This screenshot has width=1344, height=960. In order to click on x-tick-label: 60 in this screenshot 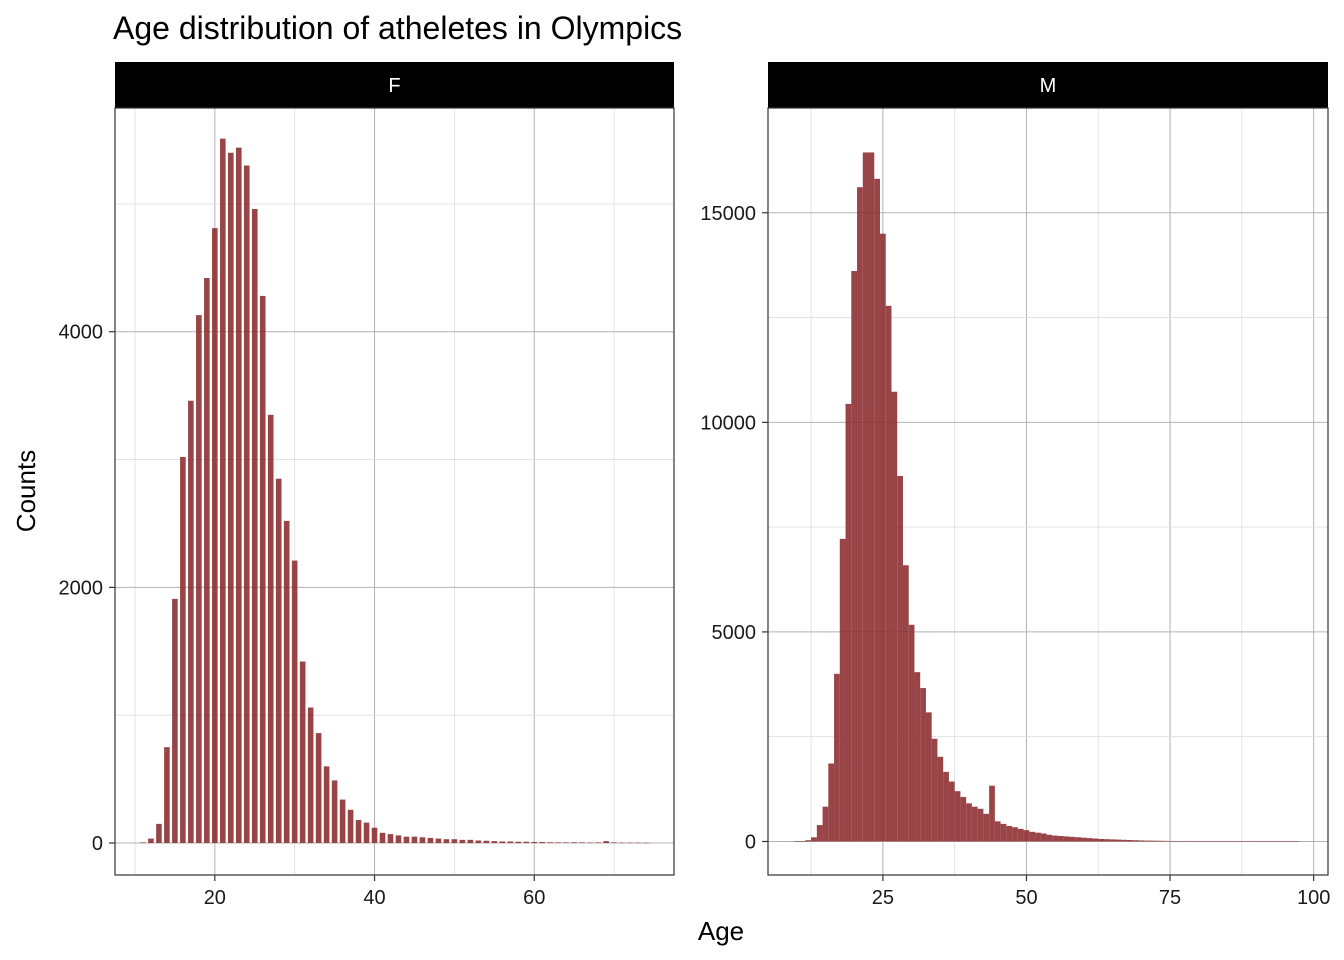, I will do `click(534, 898)`.